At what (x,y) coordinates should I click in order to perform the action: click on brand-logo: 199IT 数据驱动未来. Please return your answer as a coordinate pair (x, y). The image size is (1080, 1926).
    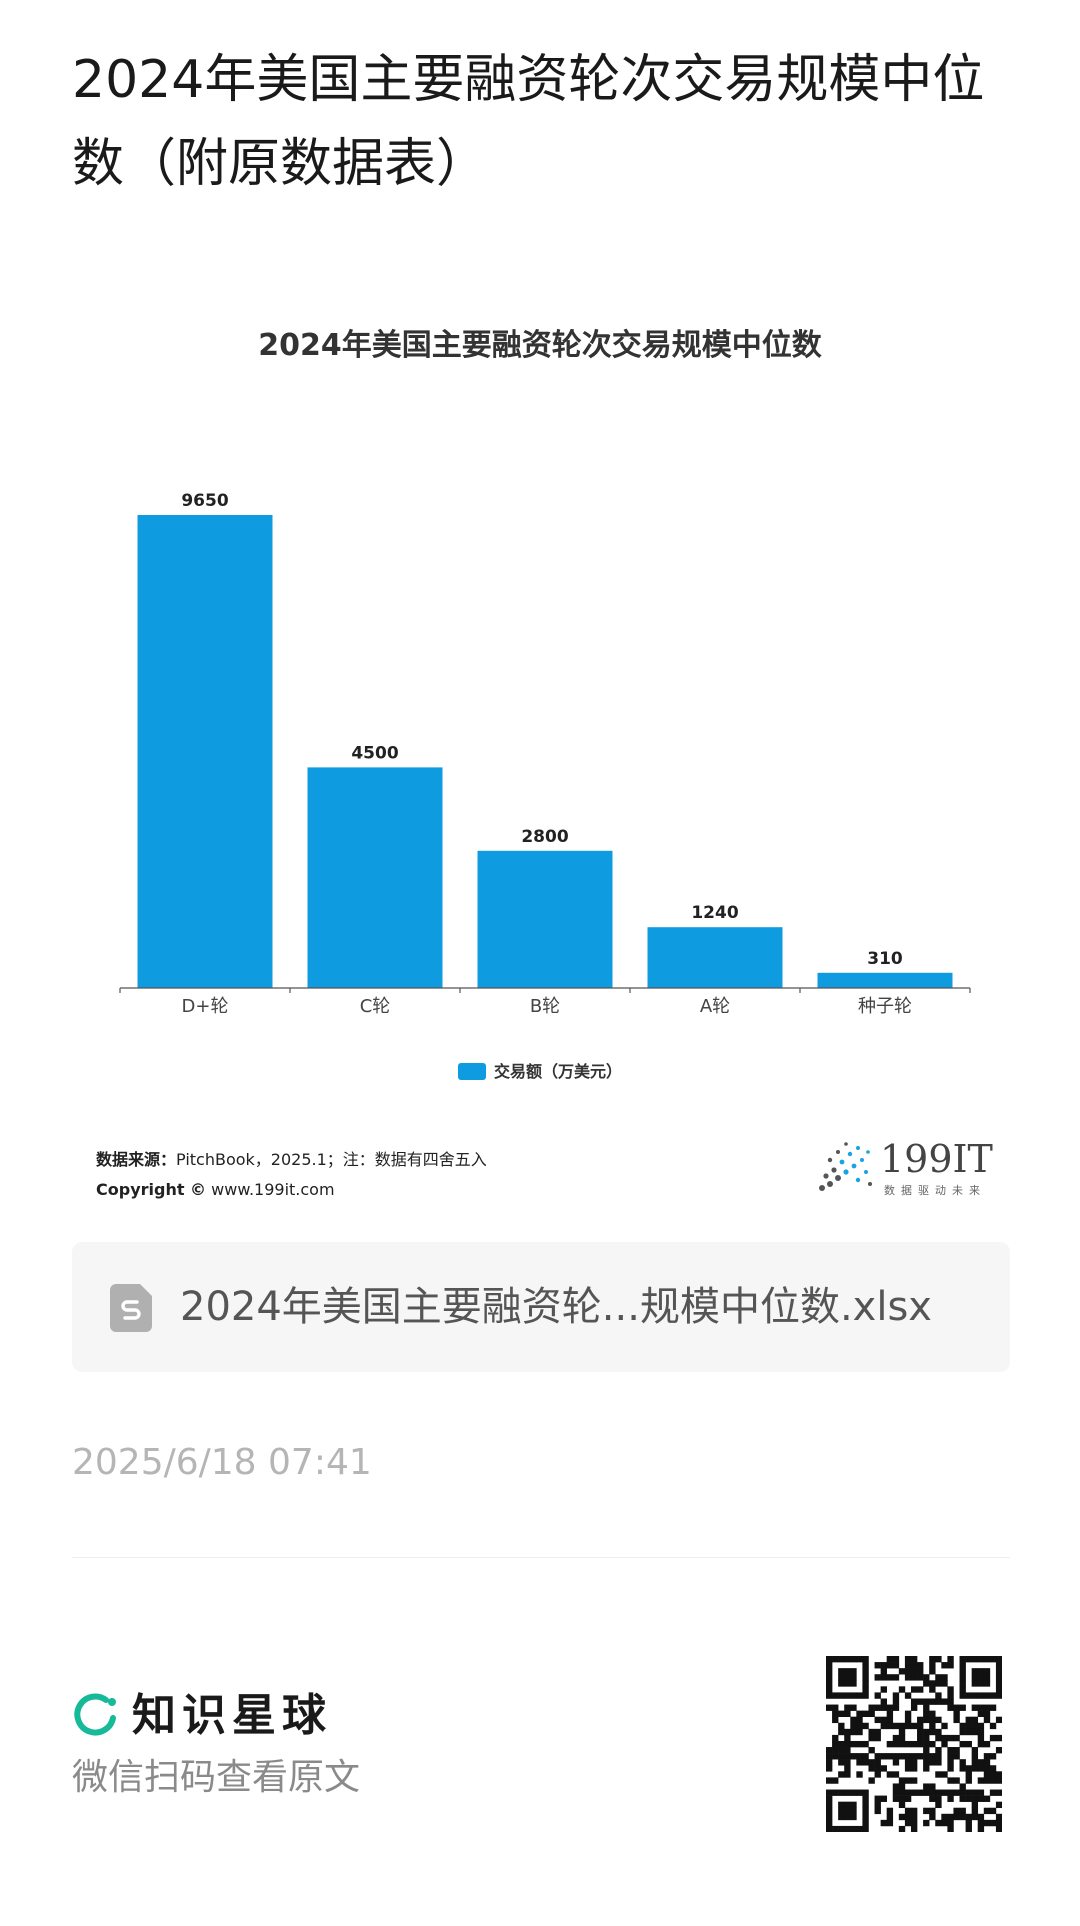
    Looking at the image, I should click on (906, 1167).